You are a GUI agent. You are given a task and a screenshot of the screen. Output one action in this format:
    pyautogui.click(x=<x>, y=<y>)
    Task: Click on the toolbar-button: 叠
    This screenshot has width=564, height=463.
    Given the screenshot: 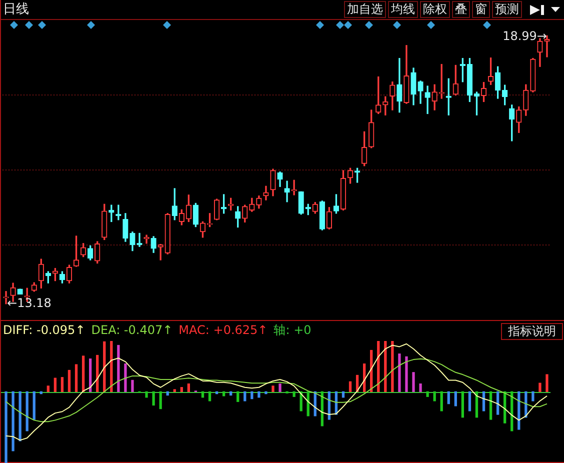 What is the action you would take?
    pyautogui.click(x=461, y=9)
    